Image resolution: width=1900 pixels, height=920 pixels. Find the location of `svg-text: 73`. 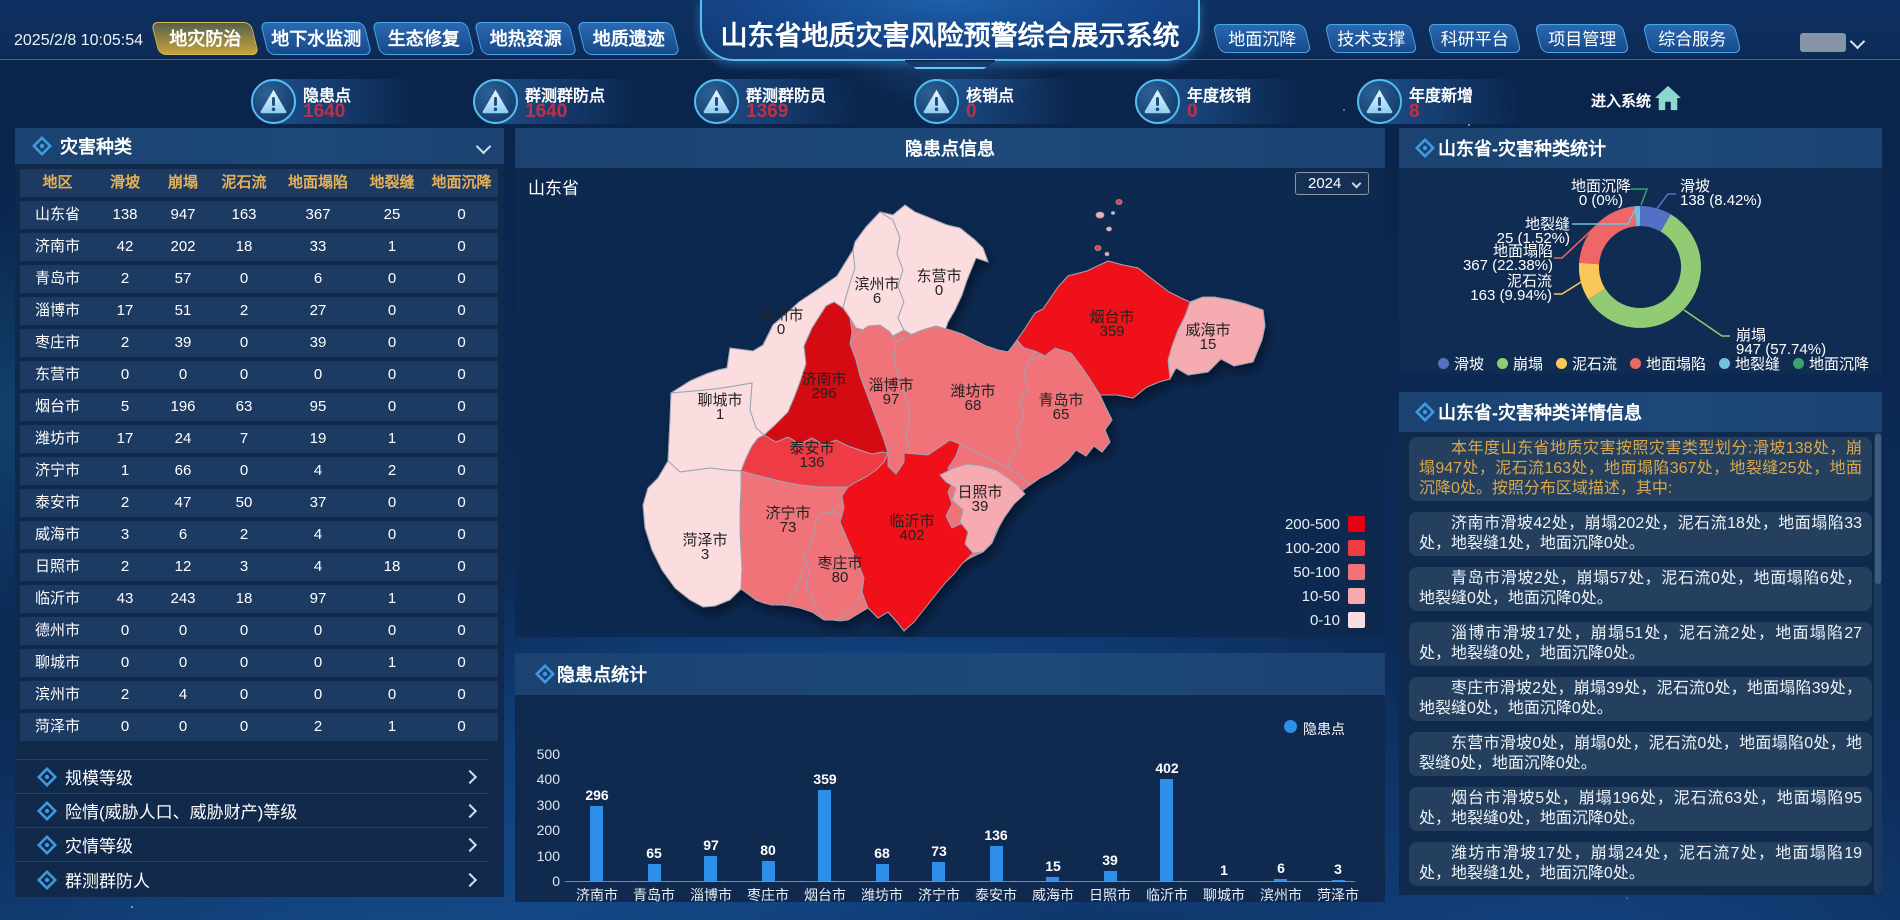

svg-text: 73 is located at coordinates (788, 527).